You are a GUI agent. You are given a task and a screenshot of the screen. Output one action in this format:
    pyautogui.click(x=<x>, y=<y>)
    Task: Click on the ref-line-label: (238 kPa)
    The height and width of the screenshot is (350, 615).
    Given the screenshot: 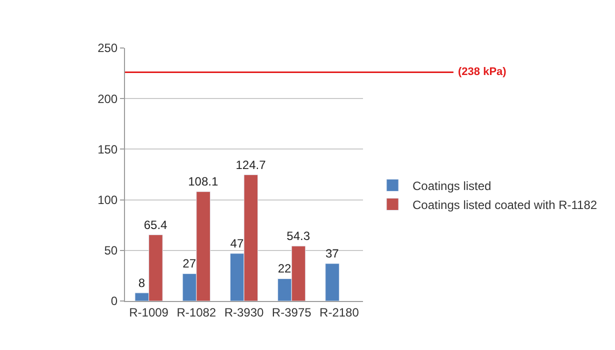 What is the action you would take?
    pyautogui.click(x=482, y=72)
    